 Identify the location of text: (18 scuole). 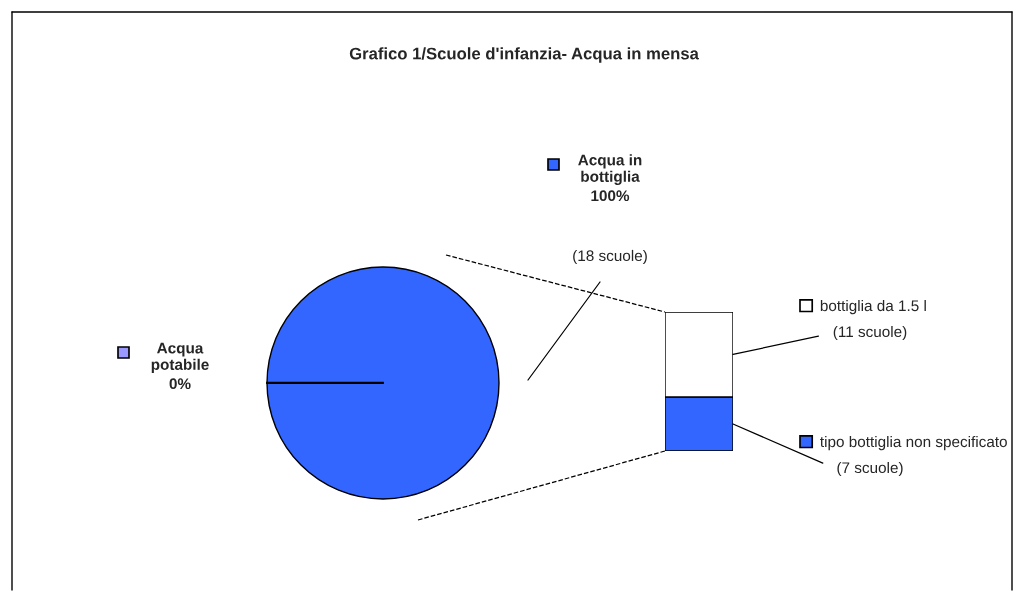
(610, 257).